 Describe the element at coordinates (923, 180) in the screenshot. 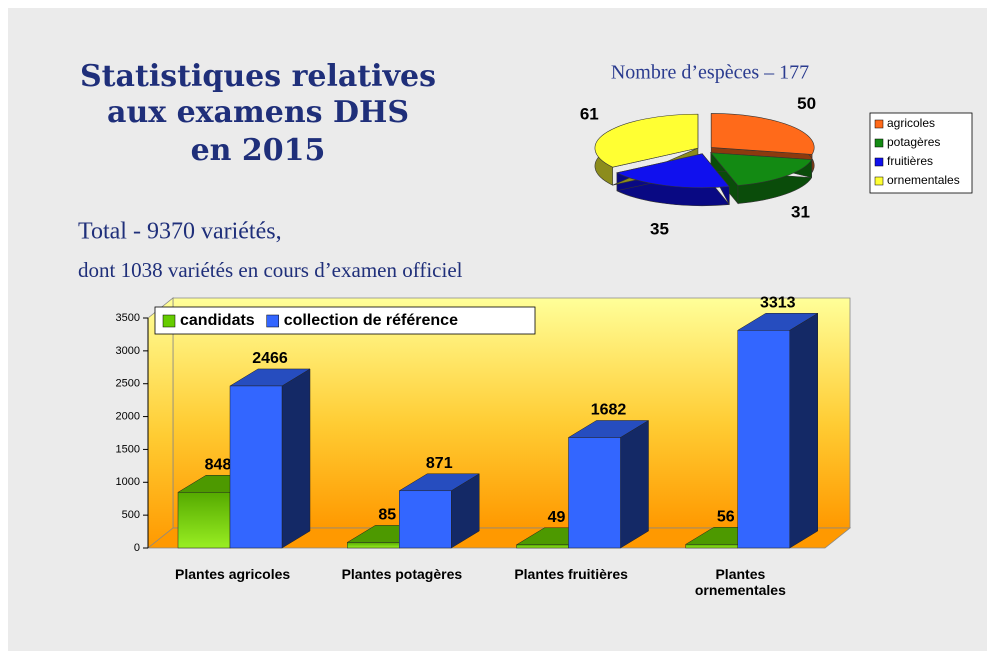

I see `legend-label: ornementales` at that location.